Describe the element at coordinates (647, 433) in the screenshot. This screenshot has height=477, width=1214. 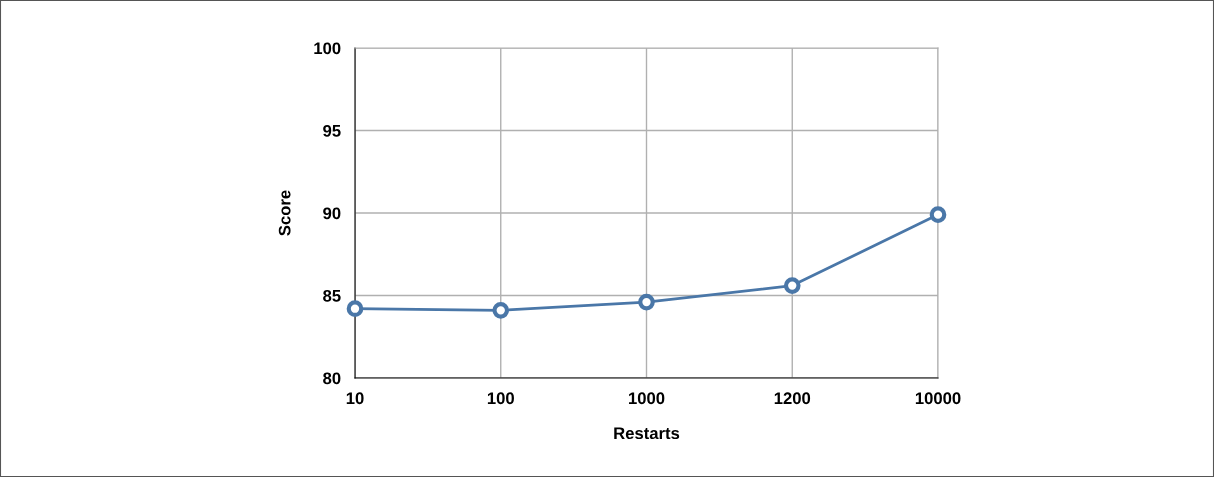
I see `x-axis-title: Restarts` at that location.